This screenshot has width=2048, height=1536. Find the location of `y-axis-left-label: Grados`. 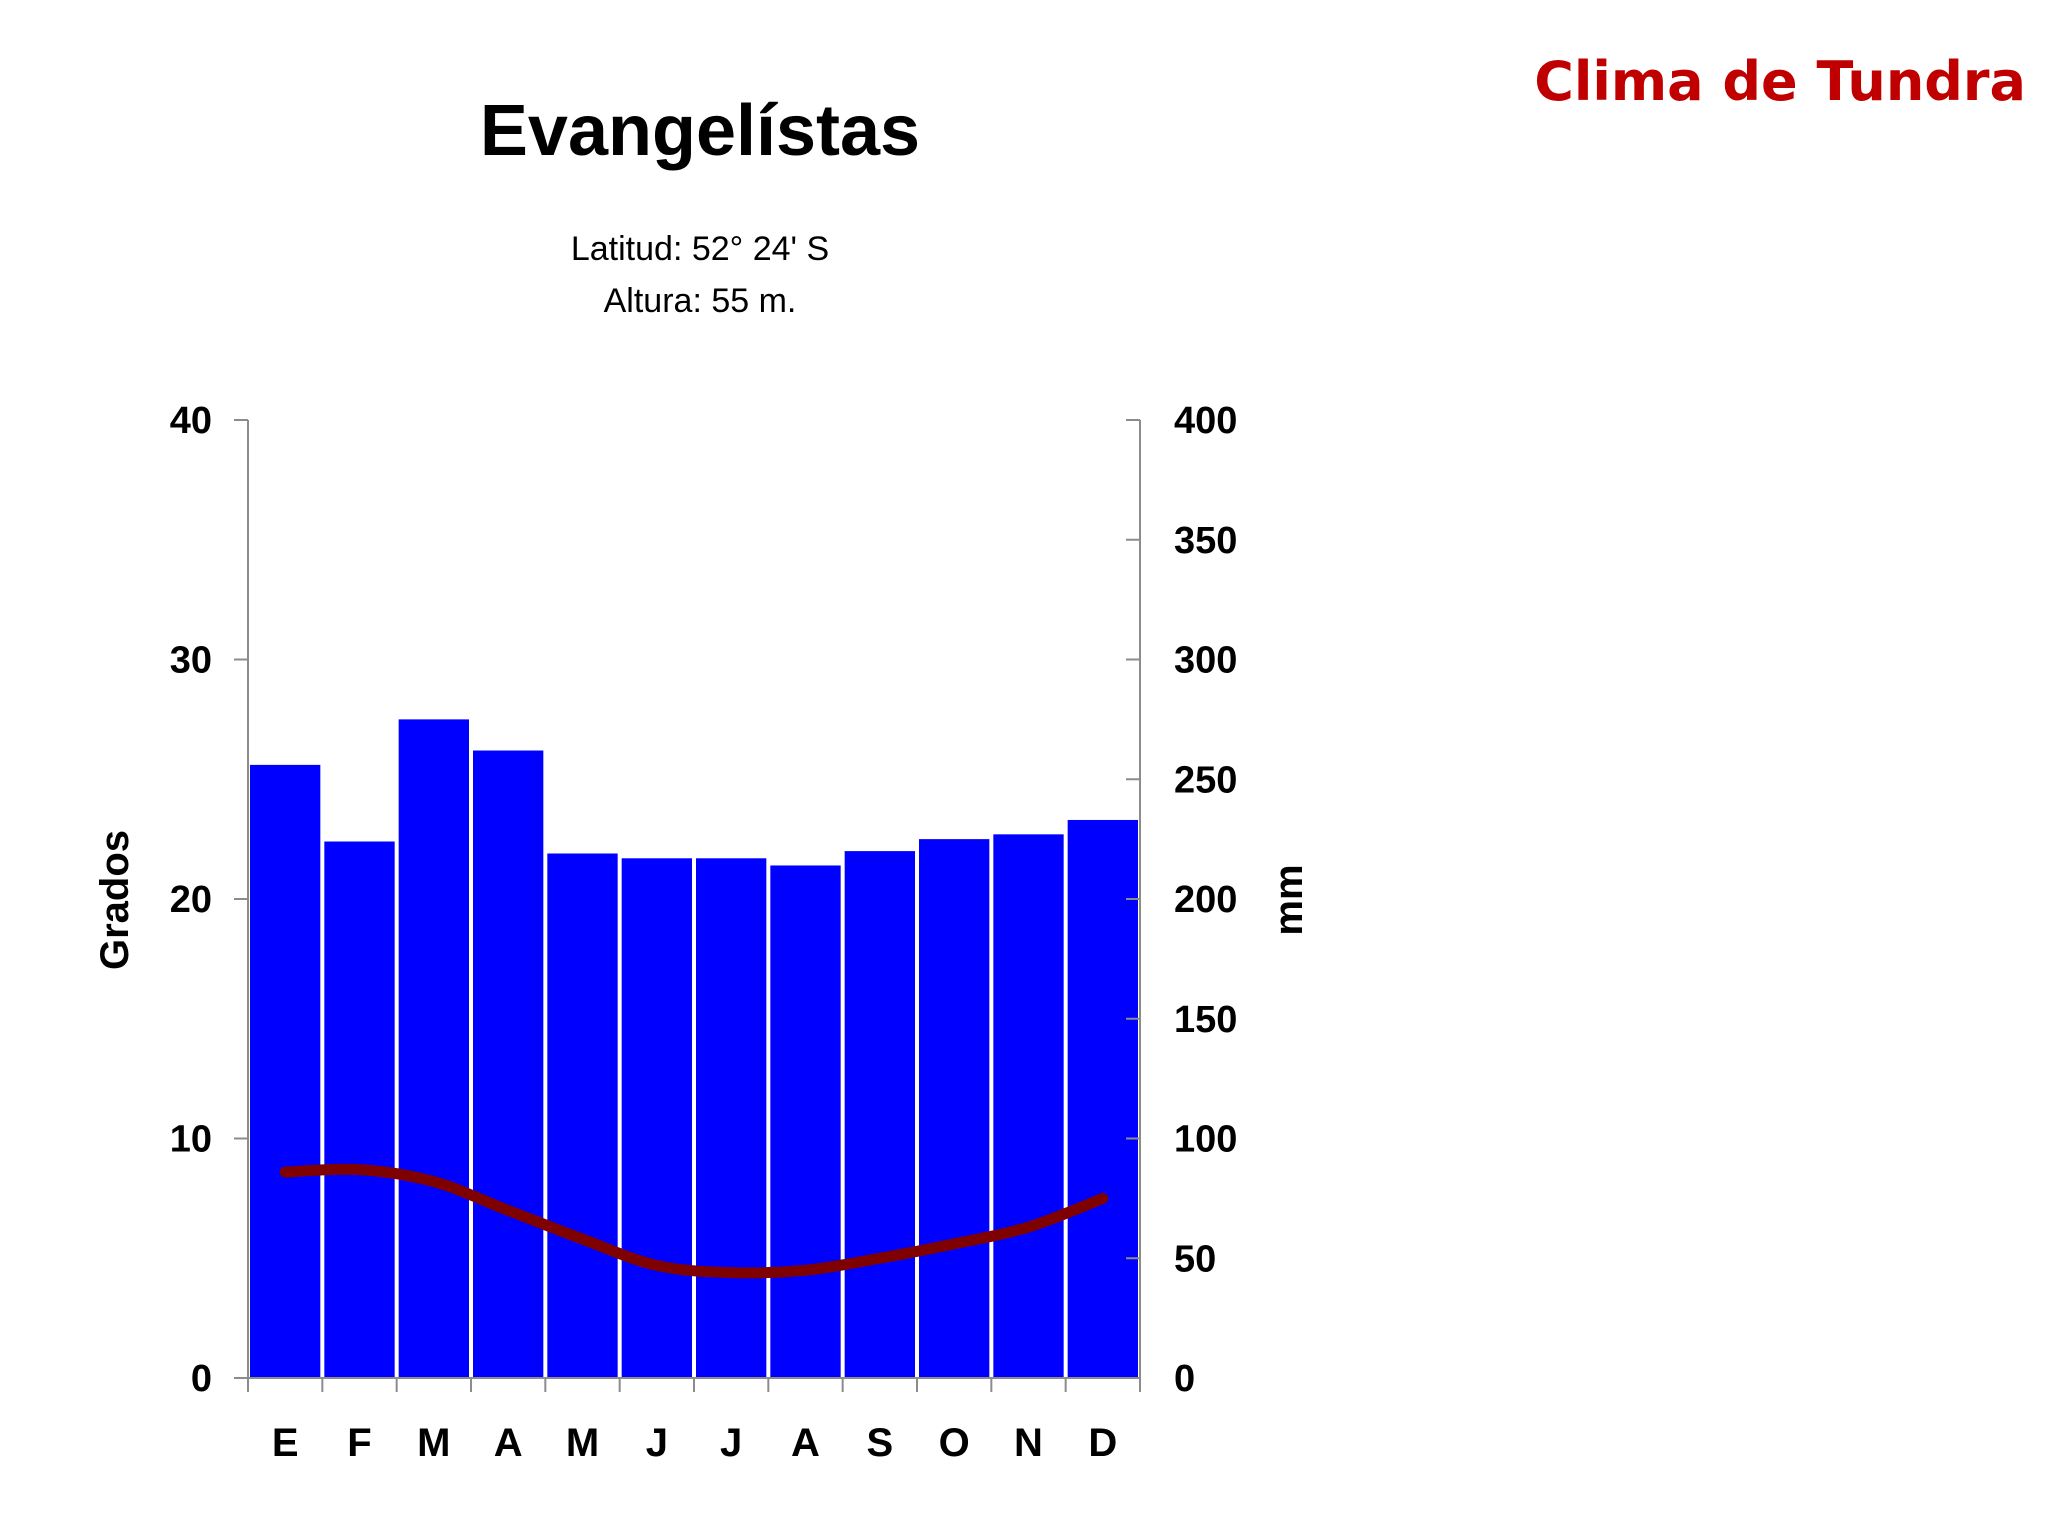

y-axis-left-label: Grados is located at coordinates (115, 900).